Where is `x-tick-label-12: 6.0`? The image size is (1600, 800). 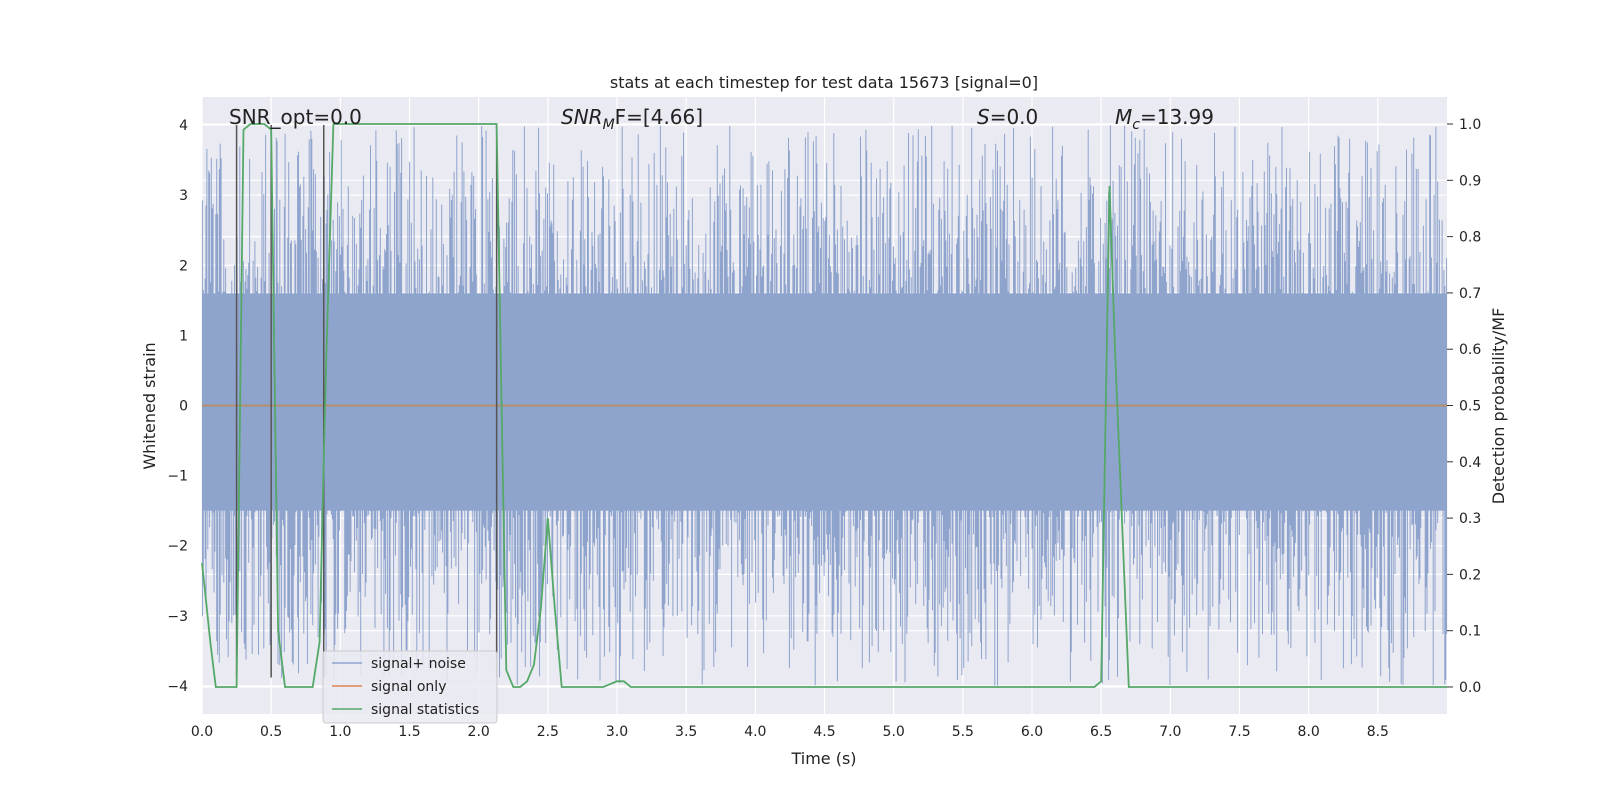
x-tick-label-12: 6.0 is located at coordinates (1032, 732).